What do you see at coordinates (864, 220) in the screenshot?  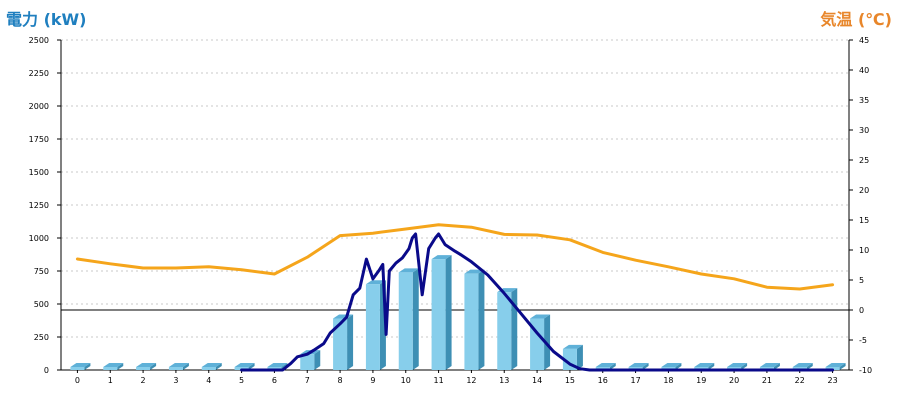 I see `right-tick-label: 15` at bounding box center [864, 220].